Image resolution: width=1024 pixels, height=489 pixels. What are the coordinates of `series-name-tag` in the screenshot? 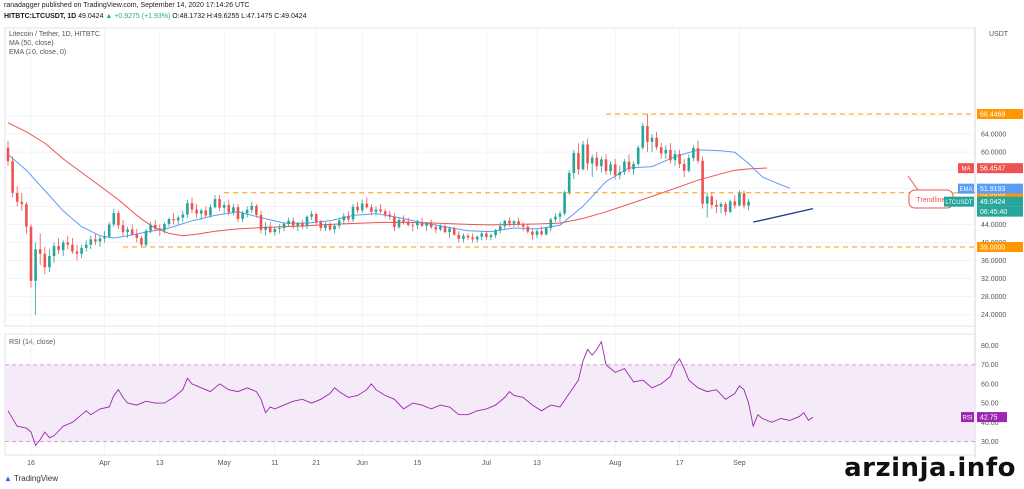 It's located at (966, 188).